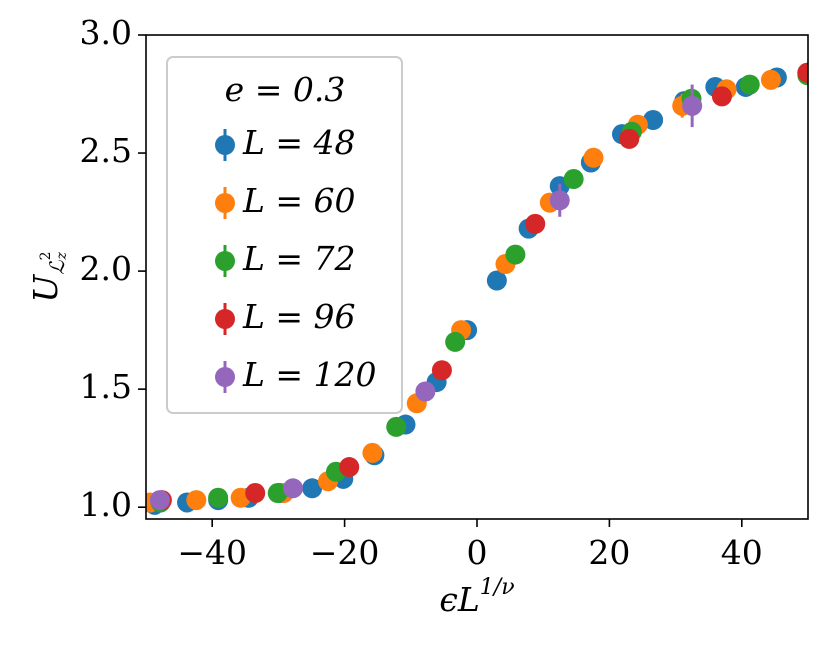 Image resolution: width=830 pixels, height=647 pixels. Describe the element at coordinates (609, 552) in the screenshot. I see `x-tick-label: 20` at that location.